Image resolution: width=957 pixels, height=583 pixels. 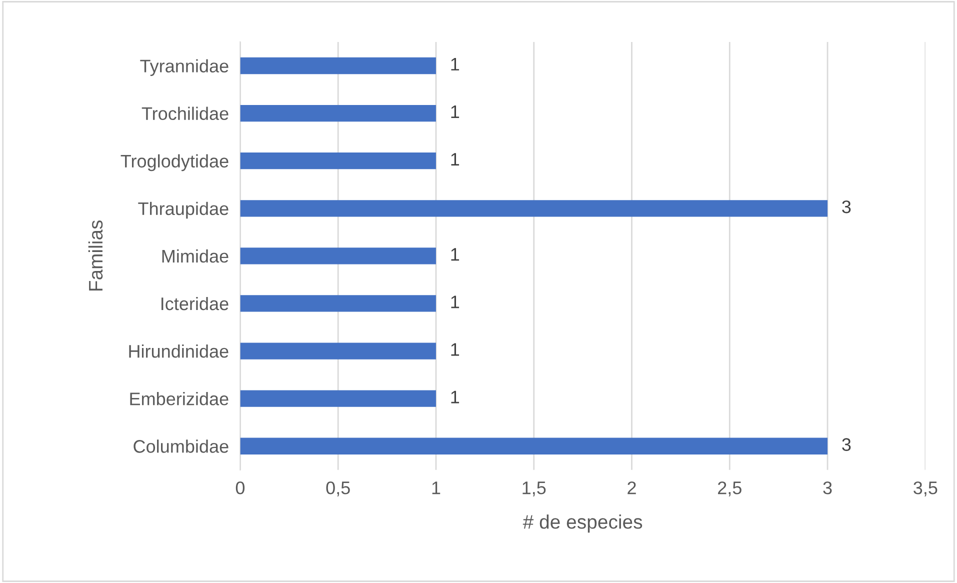 I want to click on y-tick-label: Emberizidae, so click(x=179, y=399).